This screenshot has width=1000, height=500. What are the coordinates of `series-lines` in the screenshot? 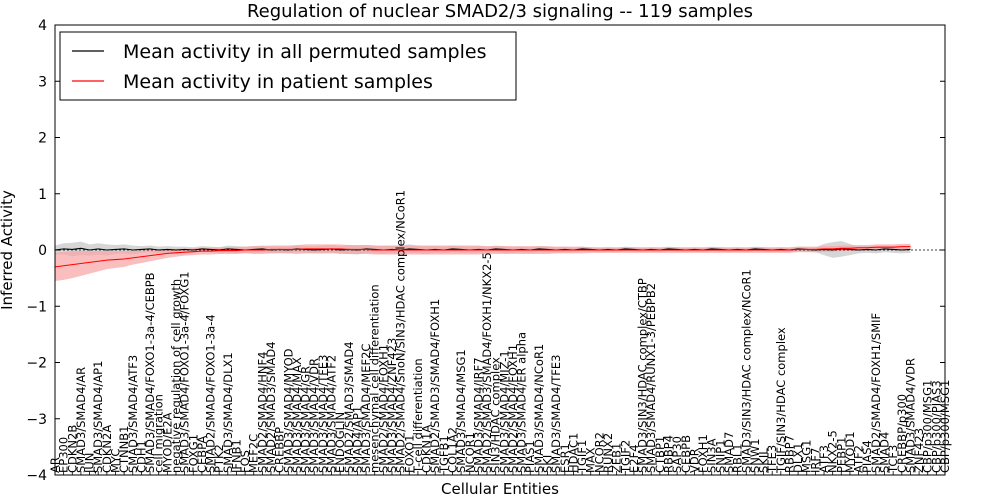 It's located at (499, 257).